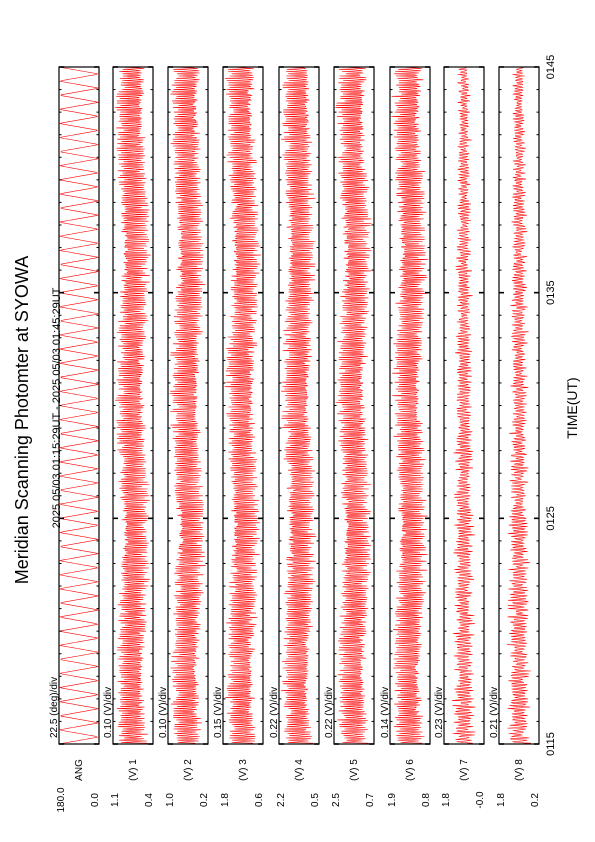  I want to click on panel: 1.9 0.8 (V) 6 0.14 (V)/div, so click(406, 436).